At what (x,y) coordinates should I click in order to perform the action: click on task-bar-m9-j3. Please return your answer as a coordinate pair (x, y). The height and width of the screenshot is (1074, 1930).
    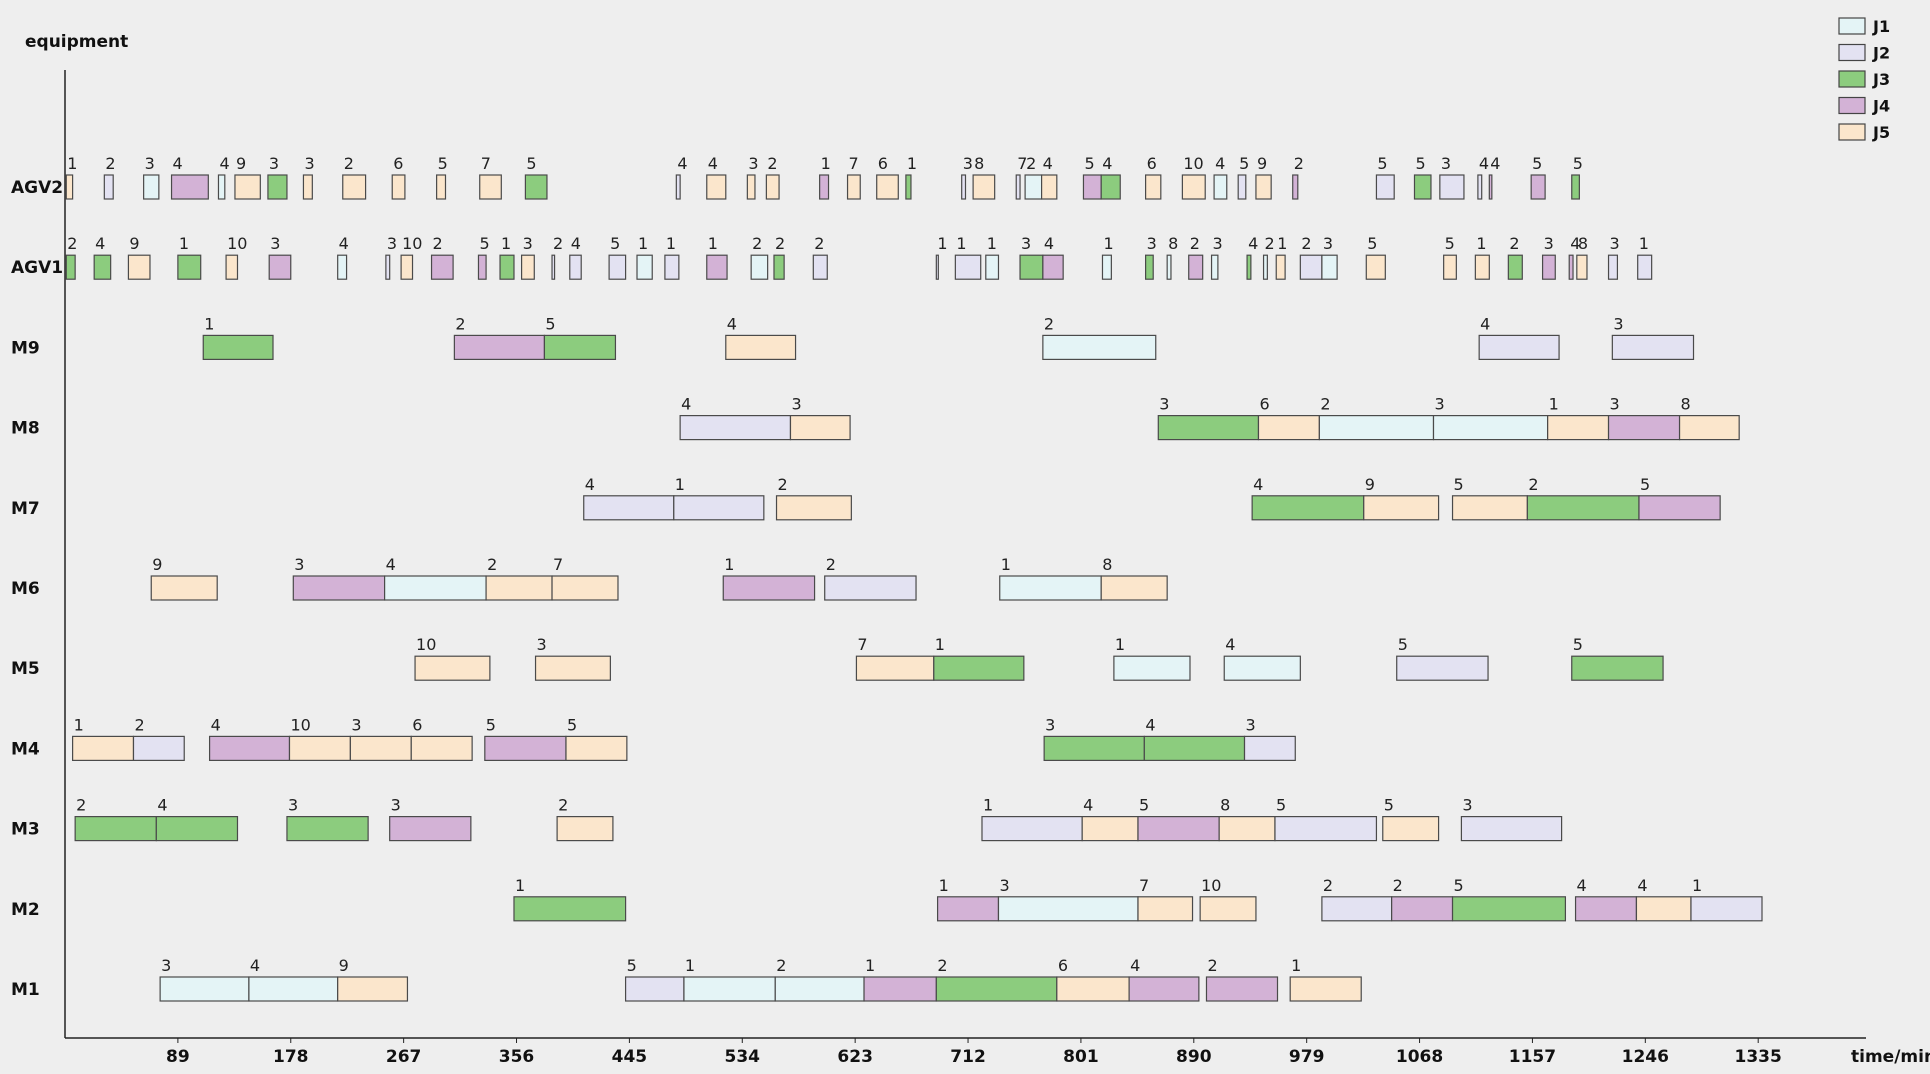
    Looking at the image, I should click on (580, 347).